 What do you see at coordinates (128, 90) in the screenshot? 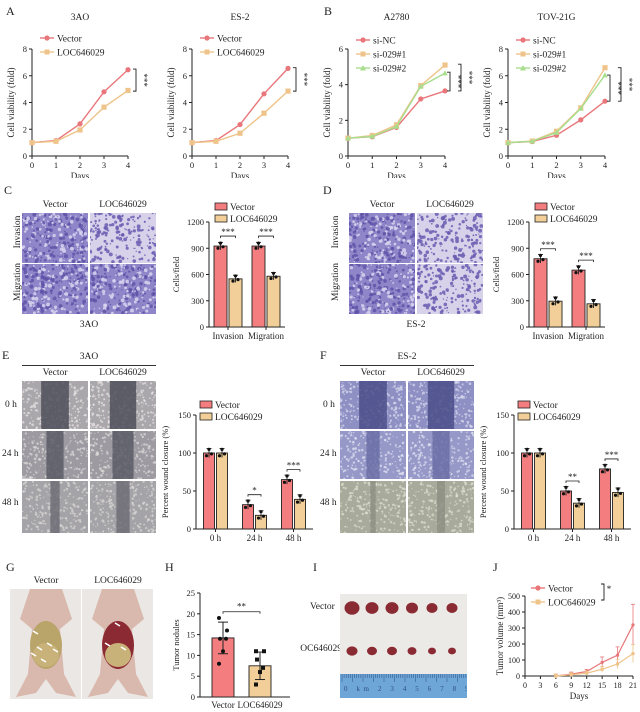
I see `data-point` at bounding box center [128, 90].